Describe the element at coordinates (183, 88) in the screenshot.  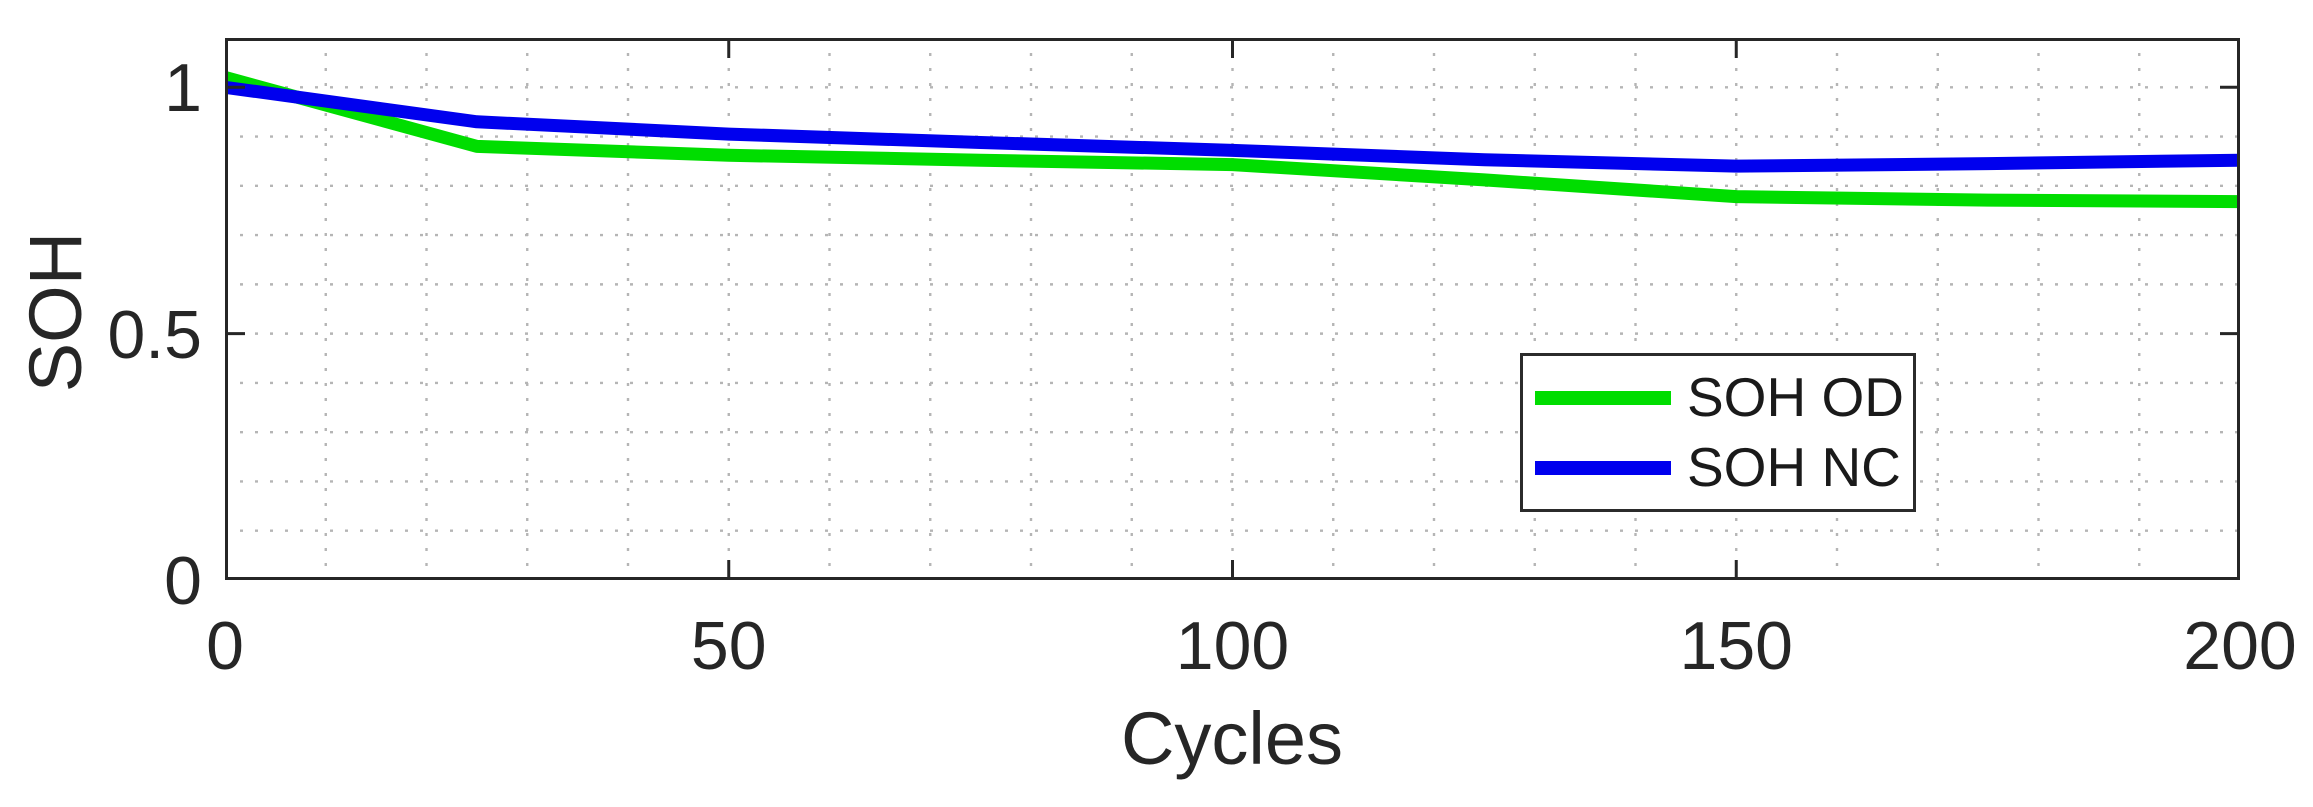
I see `y-tick-label: 1` at that location.